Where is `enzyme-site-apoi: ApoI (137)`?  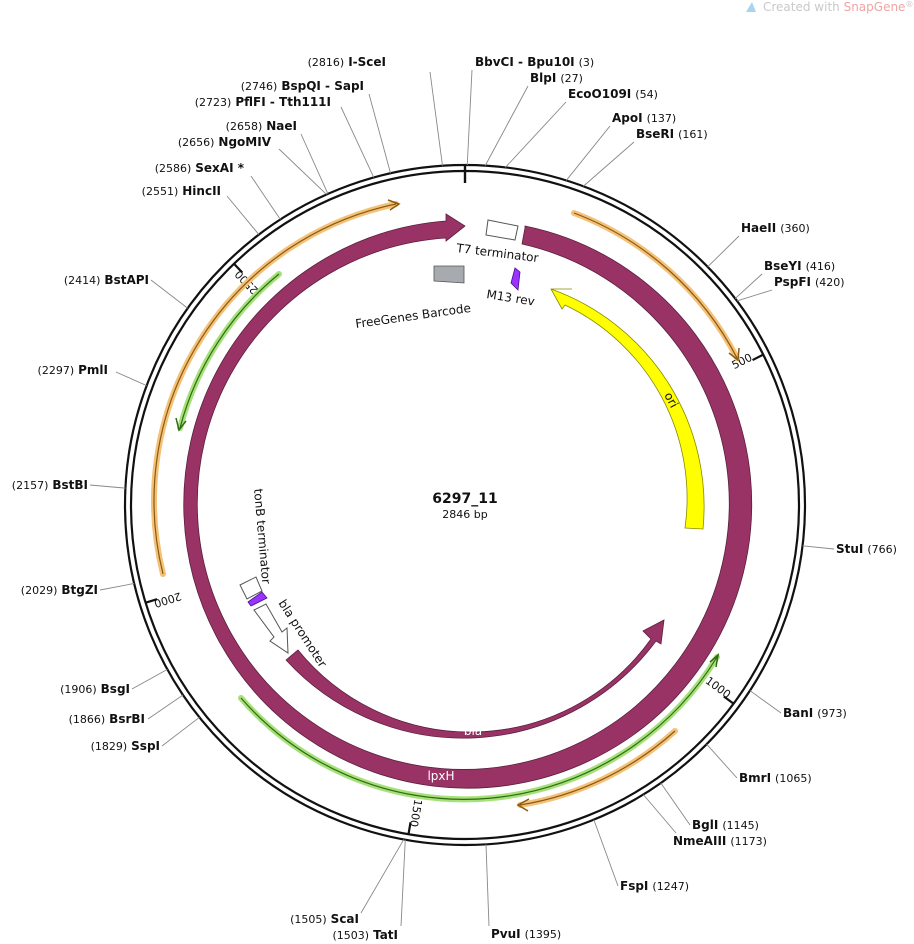
enzyme-site-apoi: ApoI (137) is located at coordinates (621, 146).